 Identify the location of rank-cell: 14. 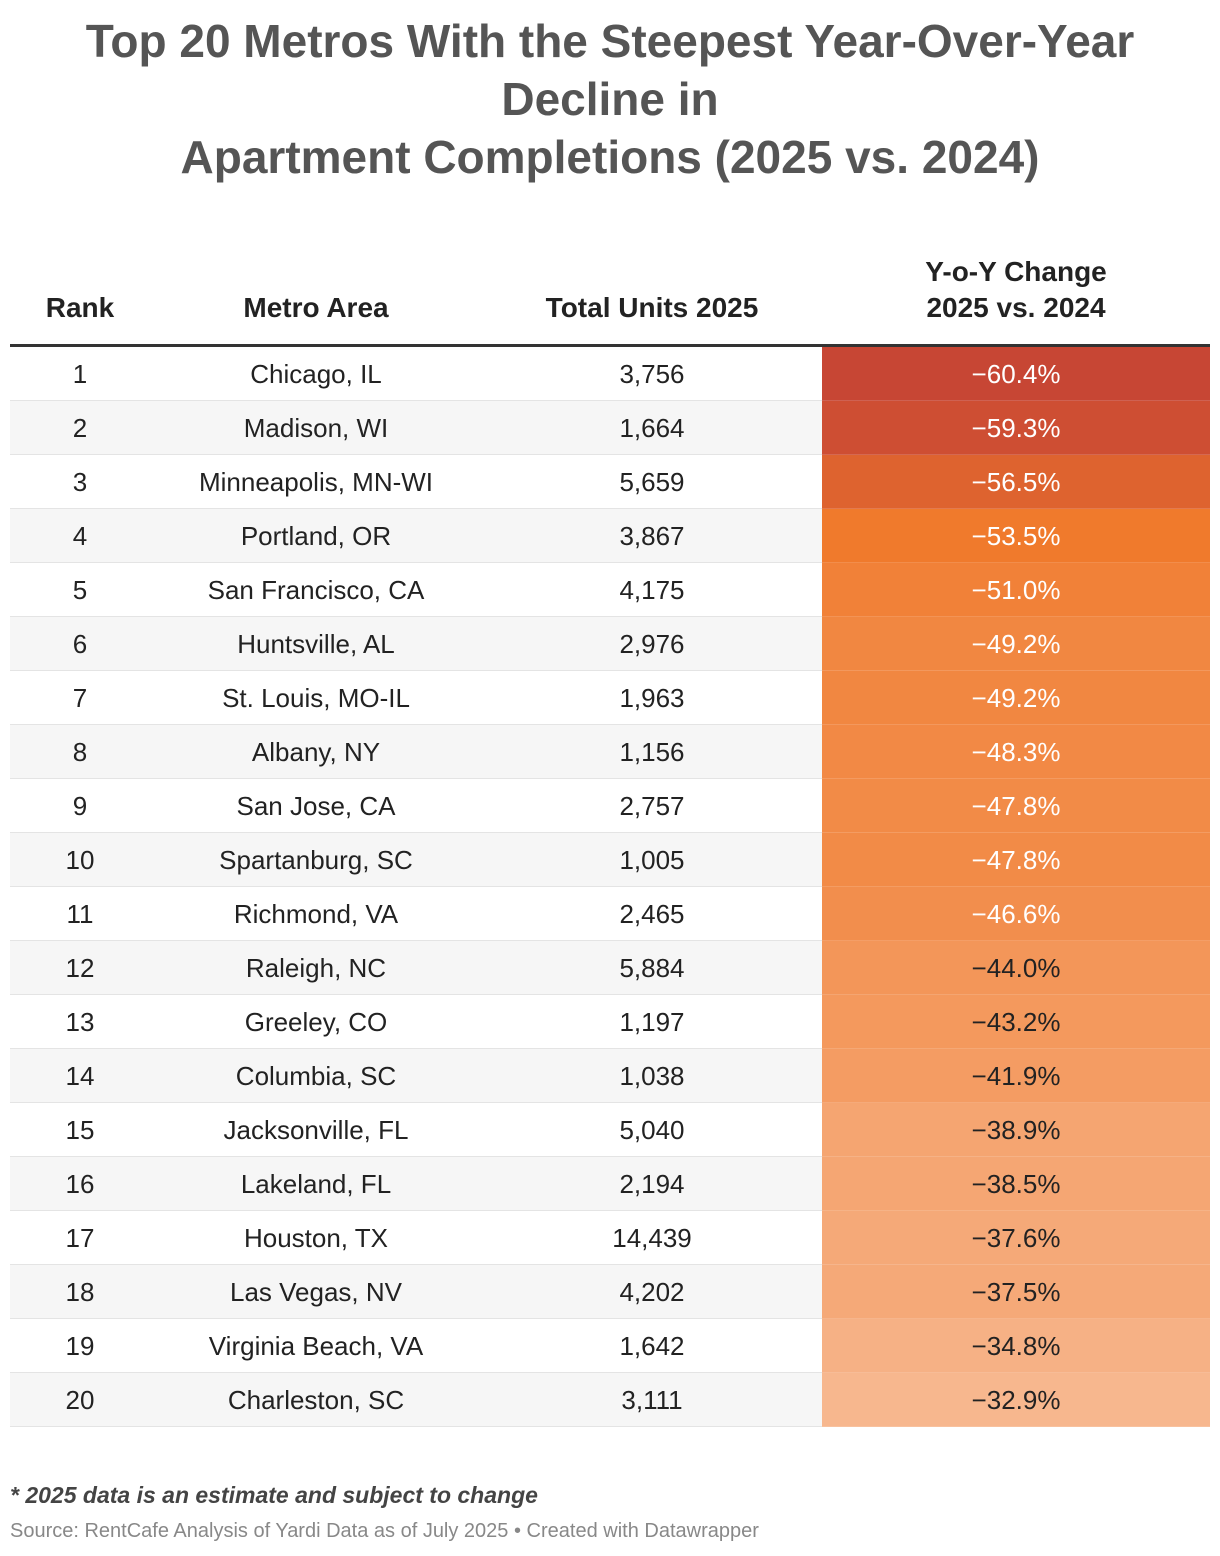
(80, 1075).